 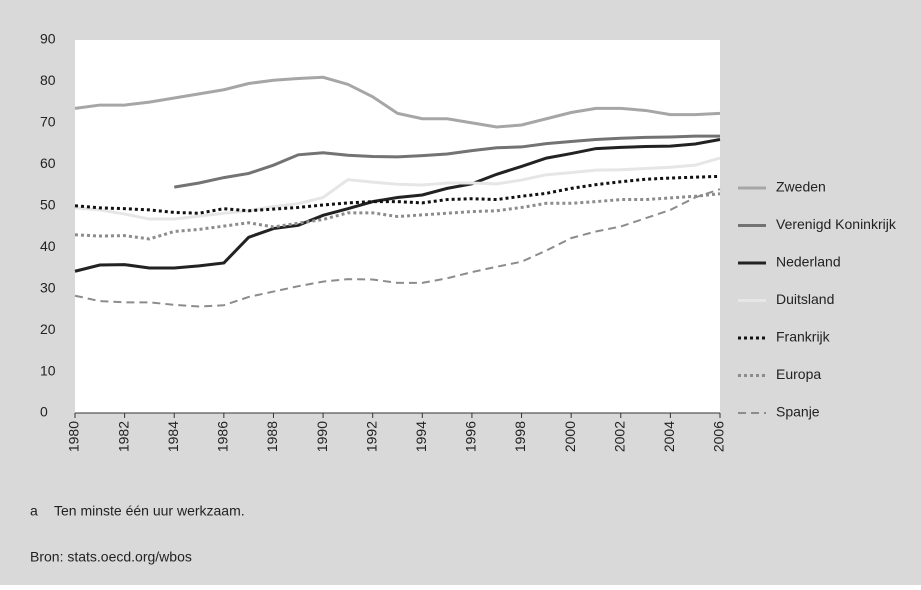 What do you see at coordinates (48, 246) in the screenshot?
I see `y-tick-label: 40` at bounding box center [48, 246].